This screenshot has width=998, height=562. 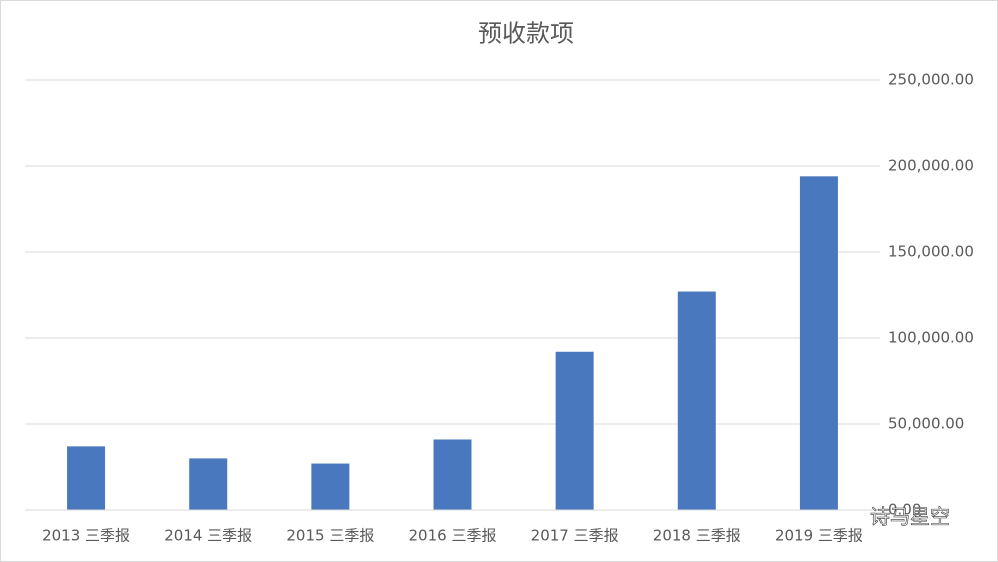 I want to click on y-tick-label: 250,000.00, so click(x=931, y=80).